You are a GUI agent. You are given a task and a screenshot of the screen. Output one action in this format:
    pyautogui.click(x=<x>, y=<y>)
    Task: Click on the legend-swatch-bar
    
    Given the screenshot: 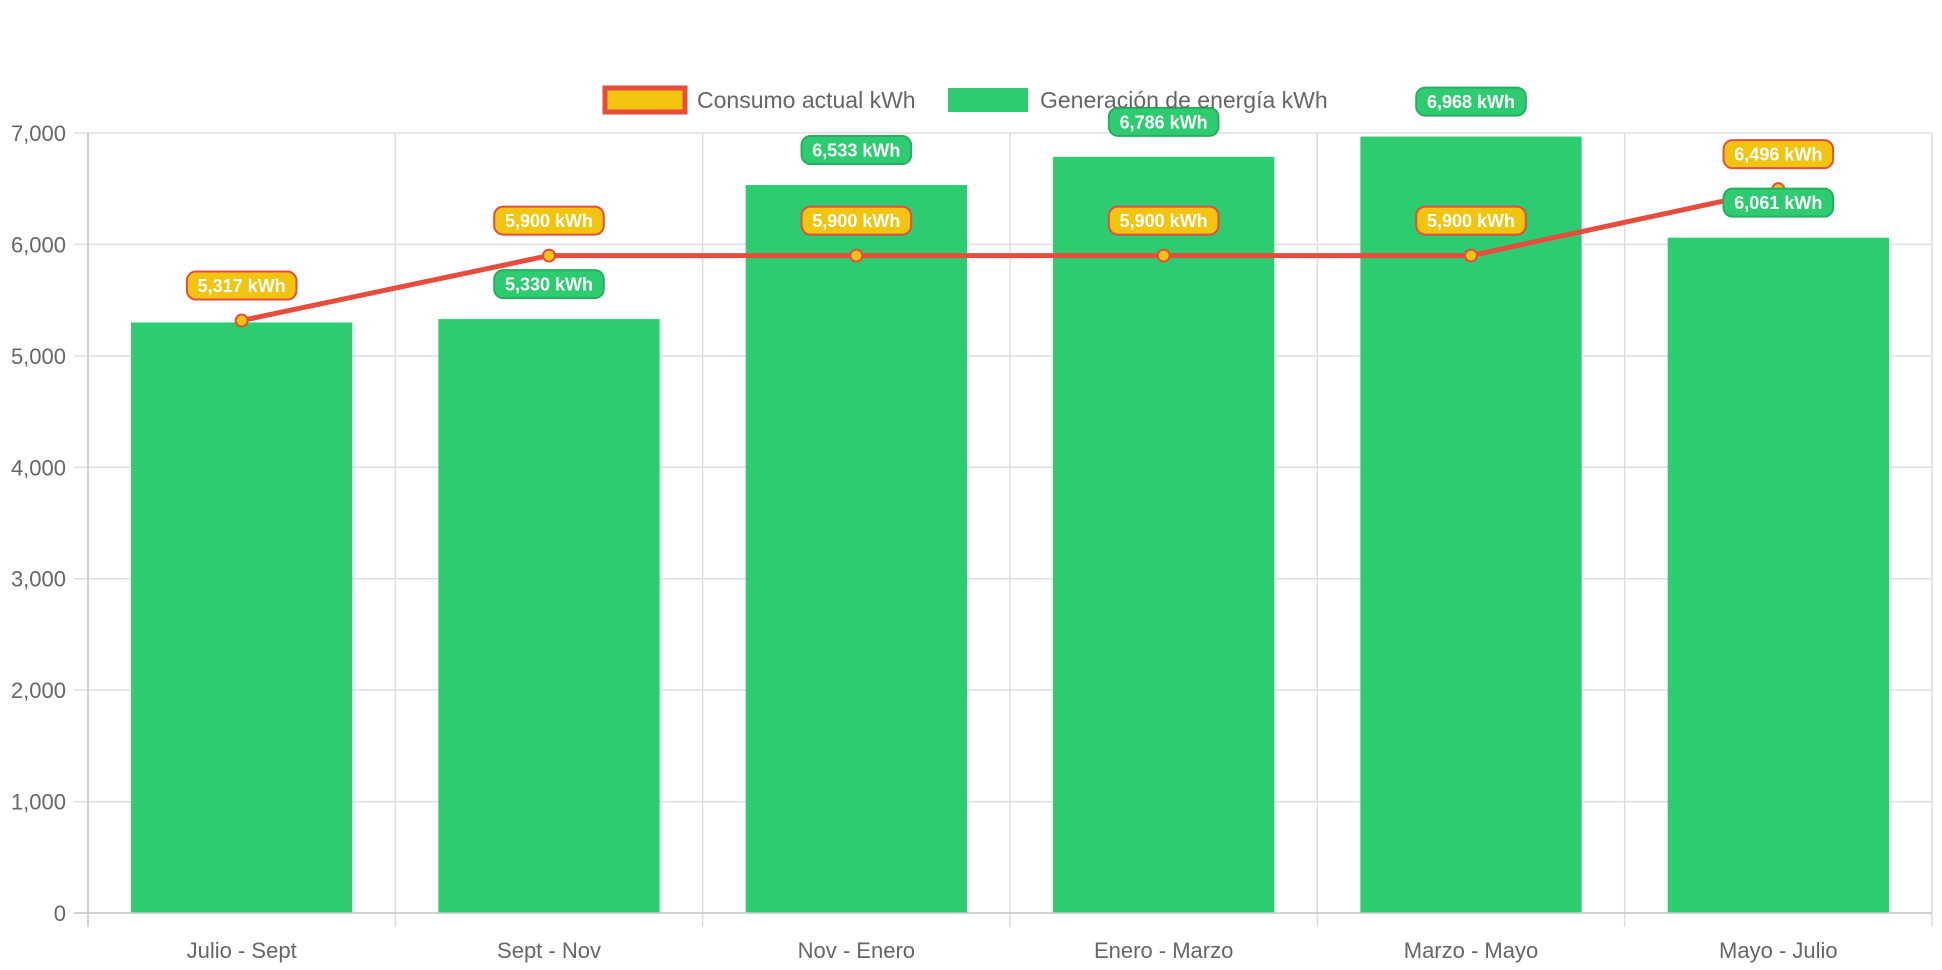 What is the action you would take?
    pyautogui.click(x=988, y=100)
    